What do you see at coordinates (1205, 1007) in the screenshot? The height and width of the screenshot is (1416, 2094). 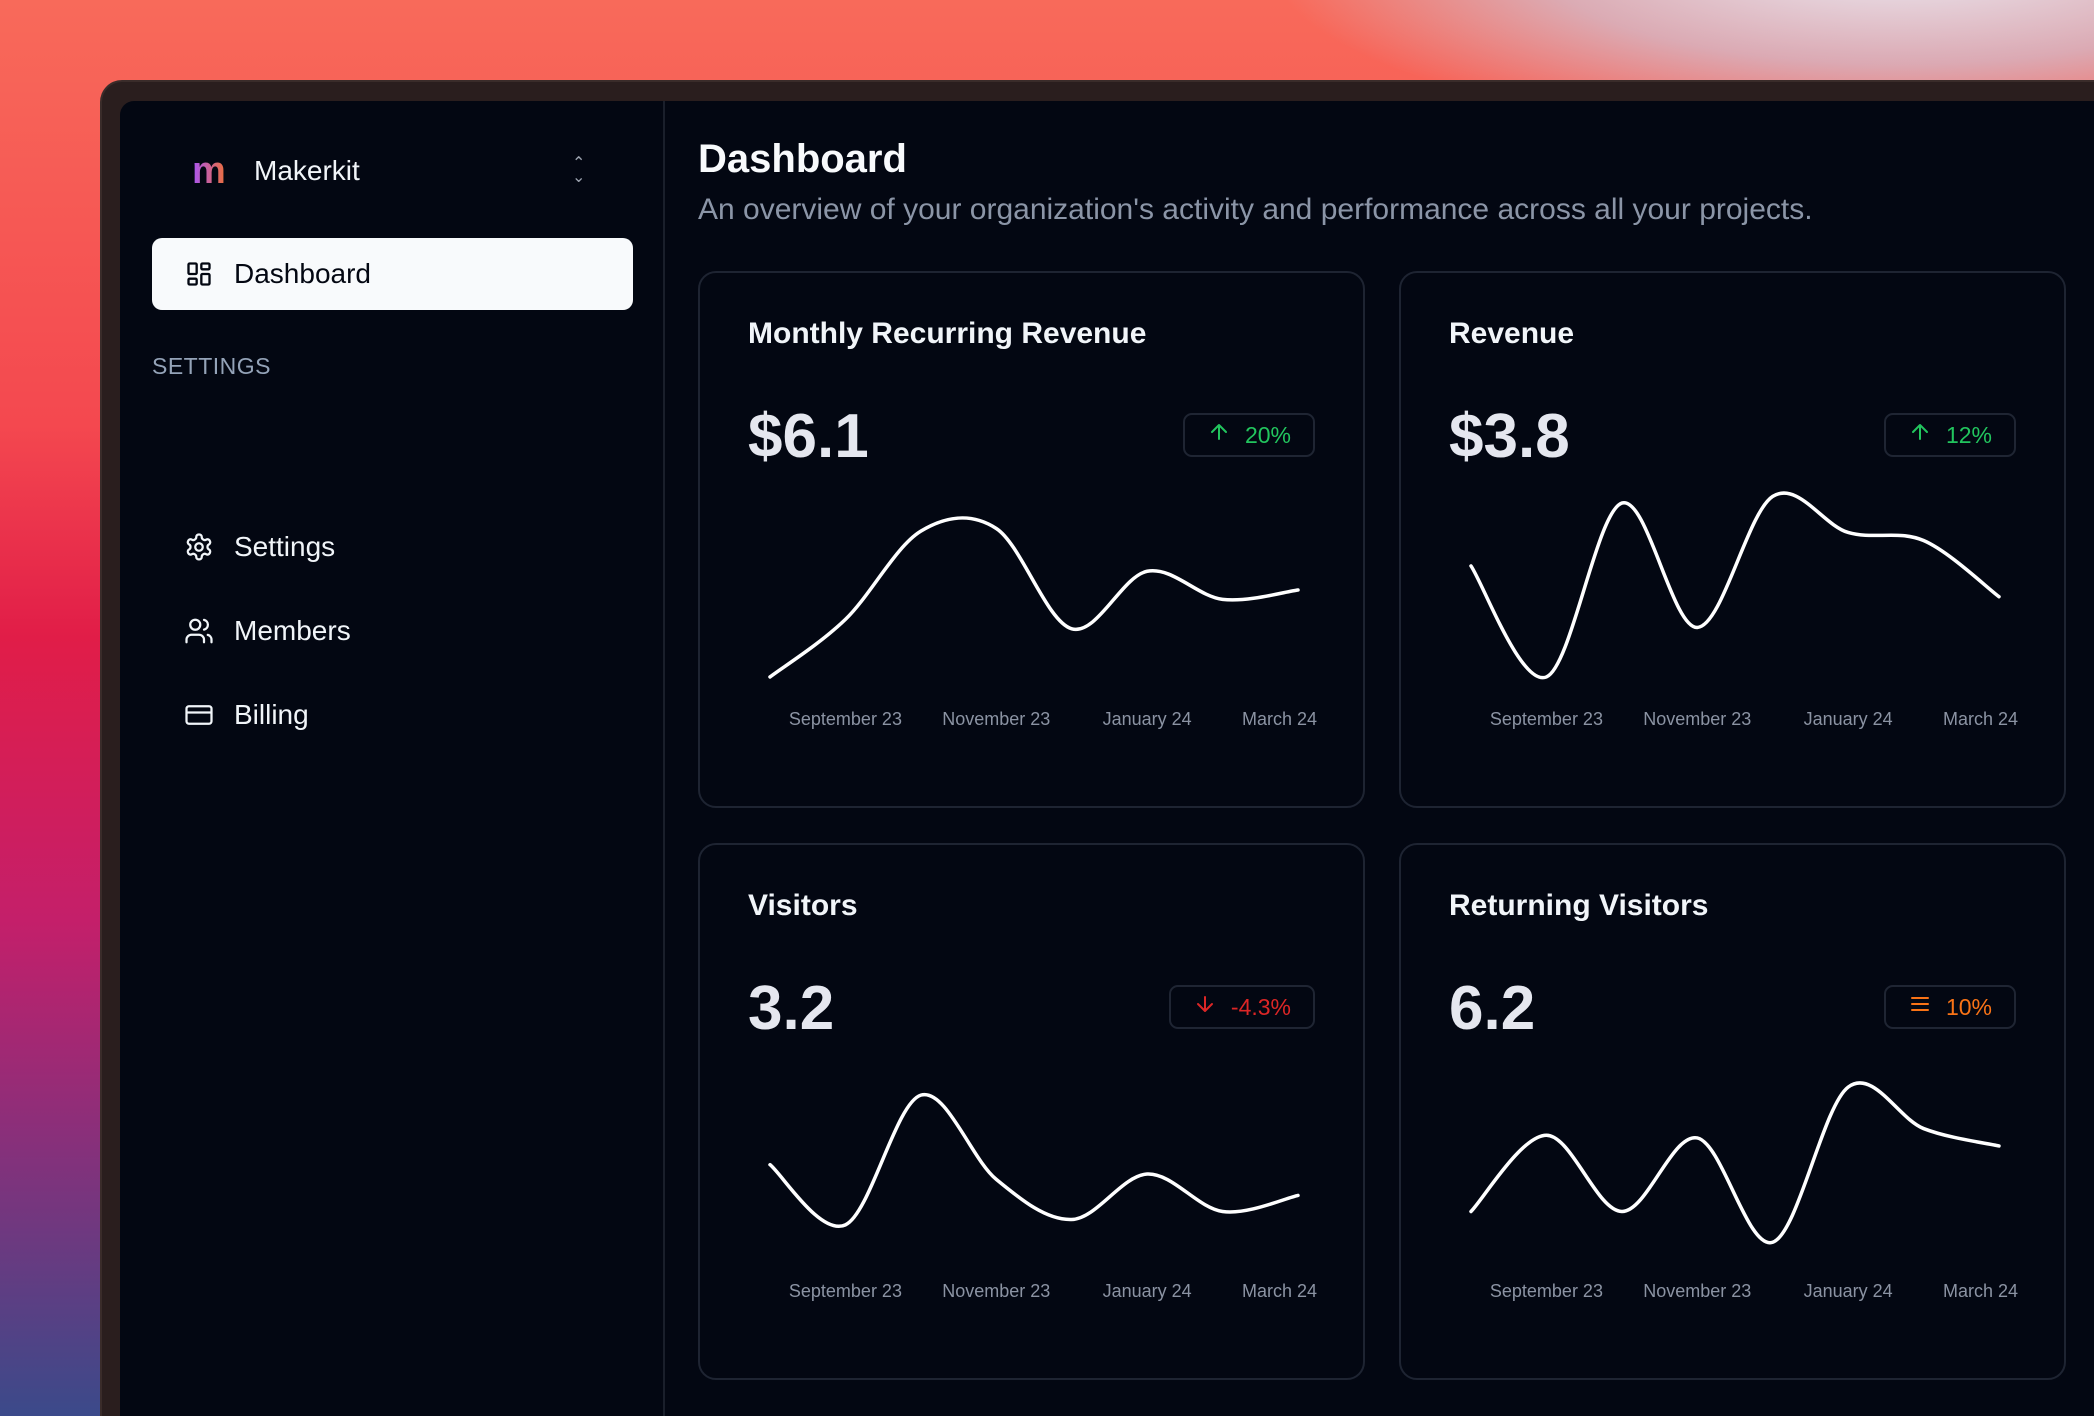 I see `arrow-down-icon` at bounding box center [1205, 1007].